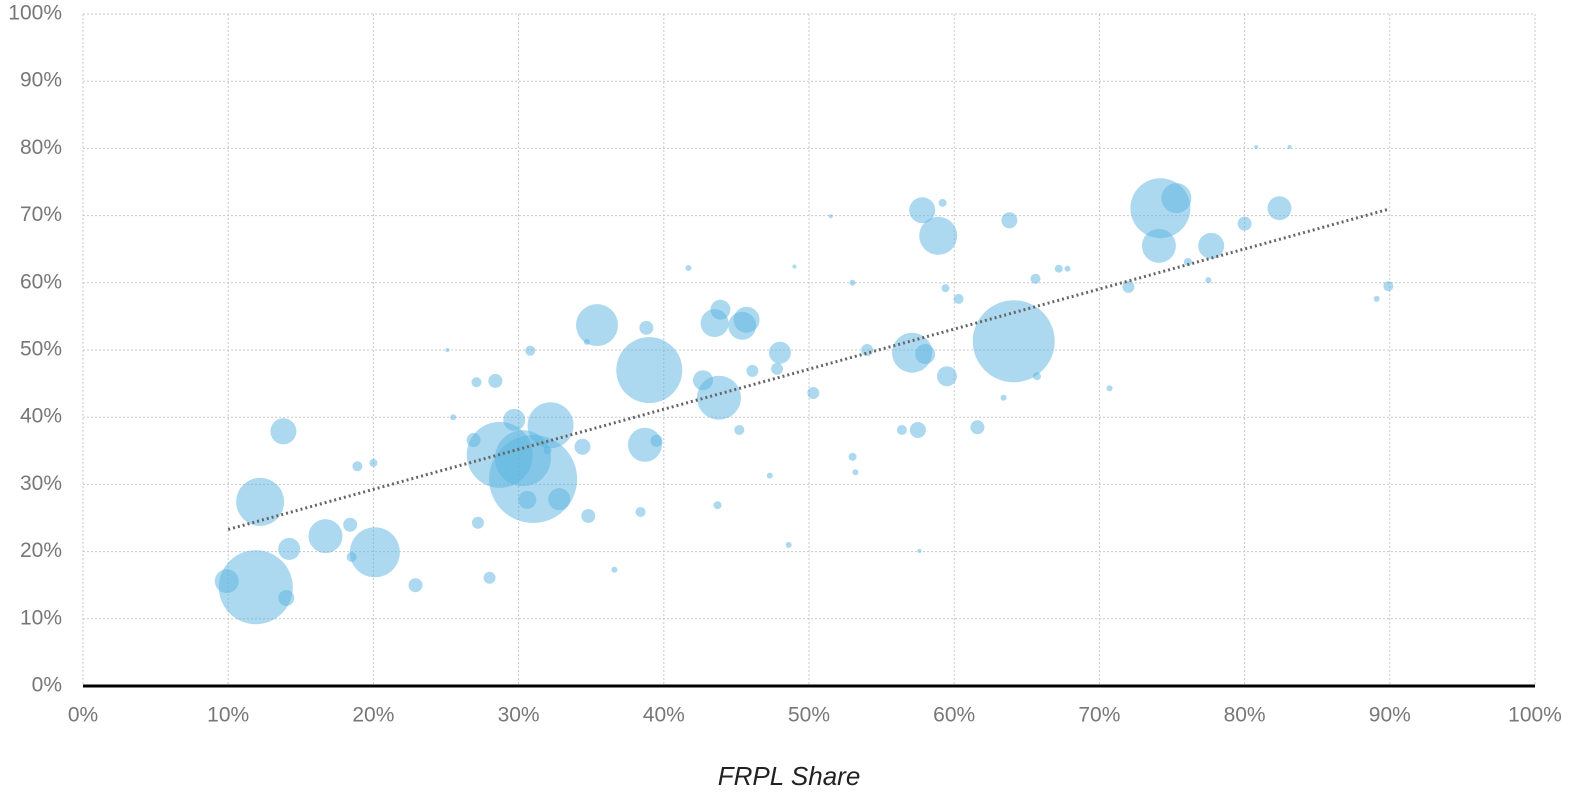 This screenshot has height=801, width=1581. I want to click on y-tick-label: 60%, so click(41, 281).